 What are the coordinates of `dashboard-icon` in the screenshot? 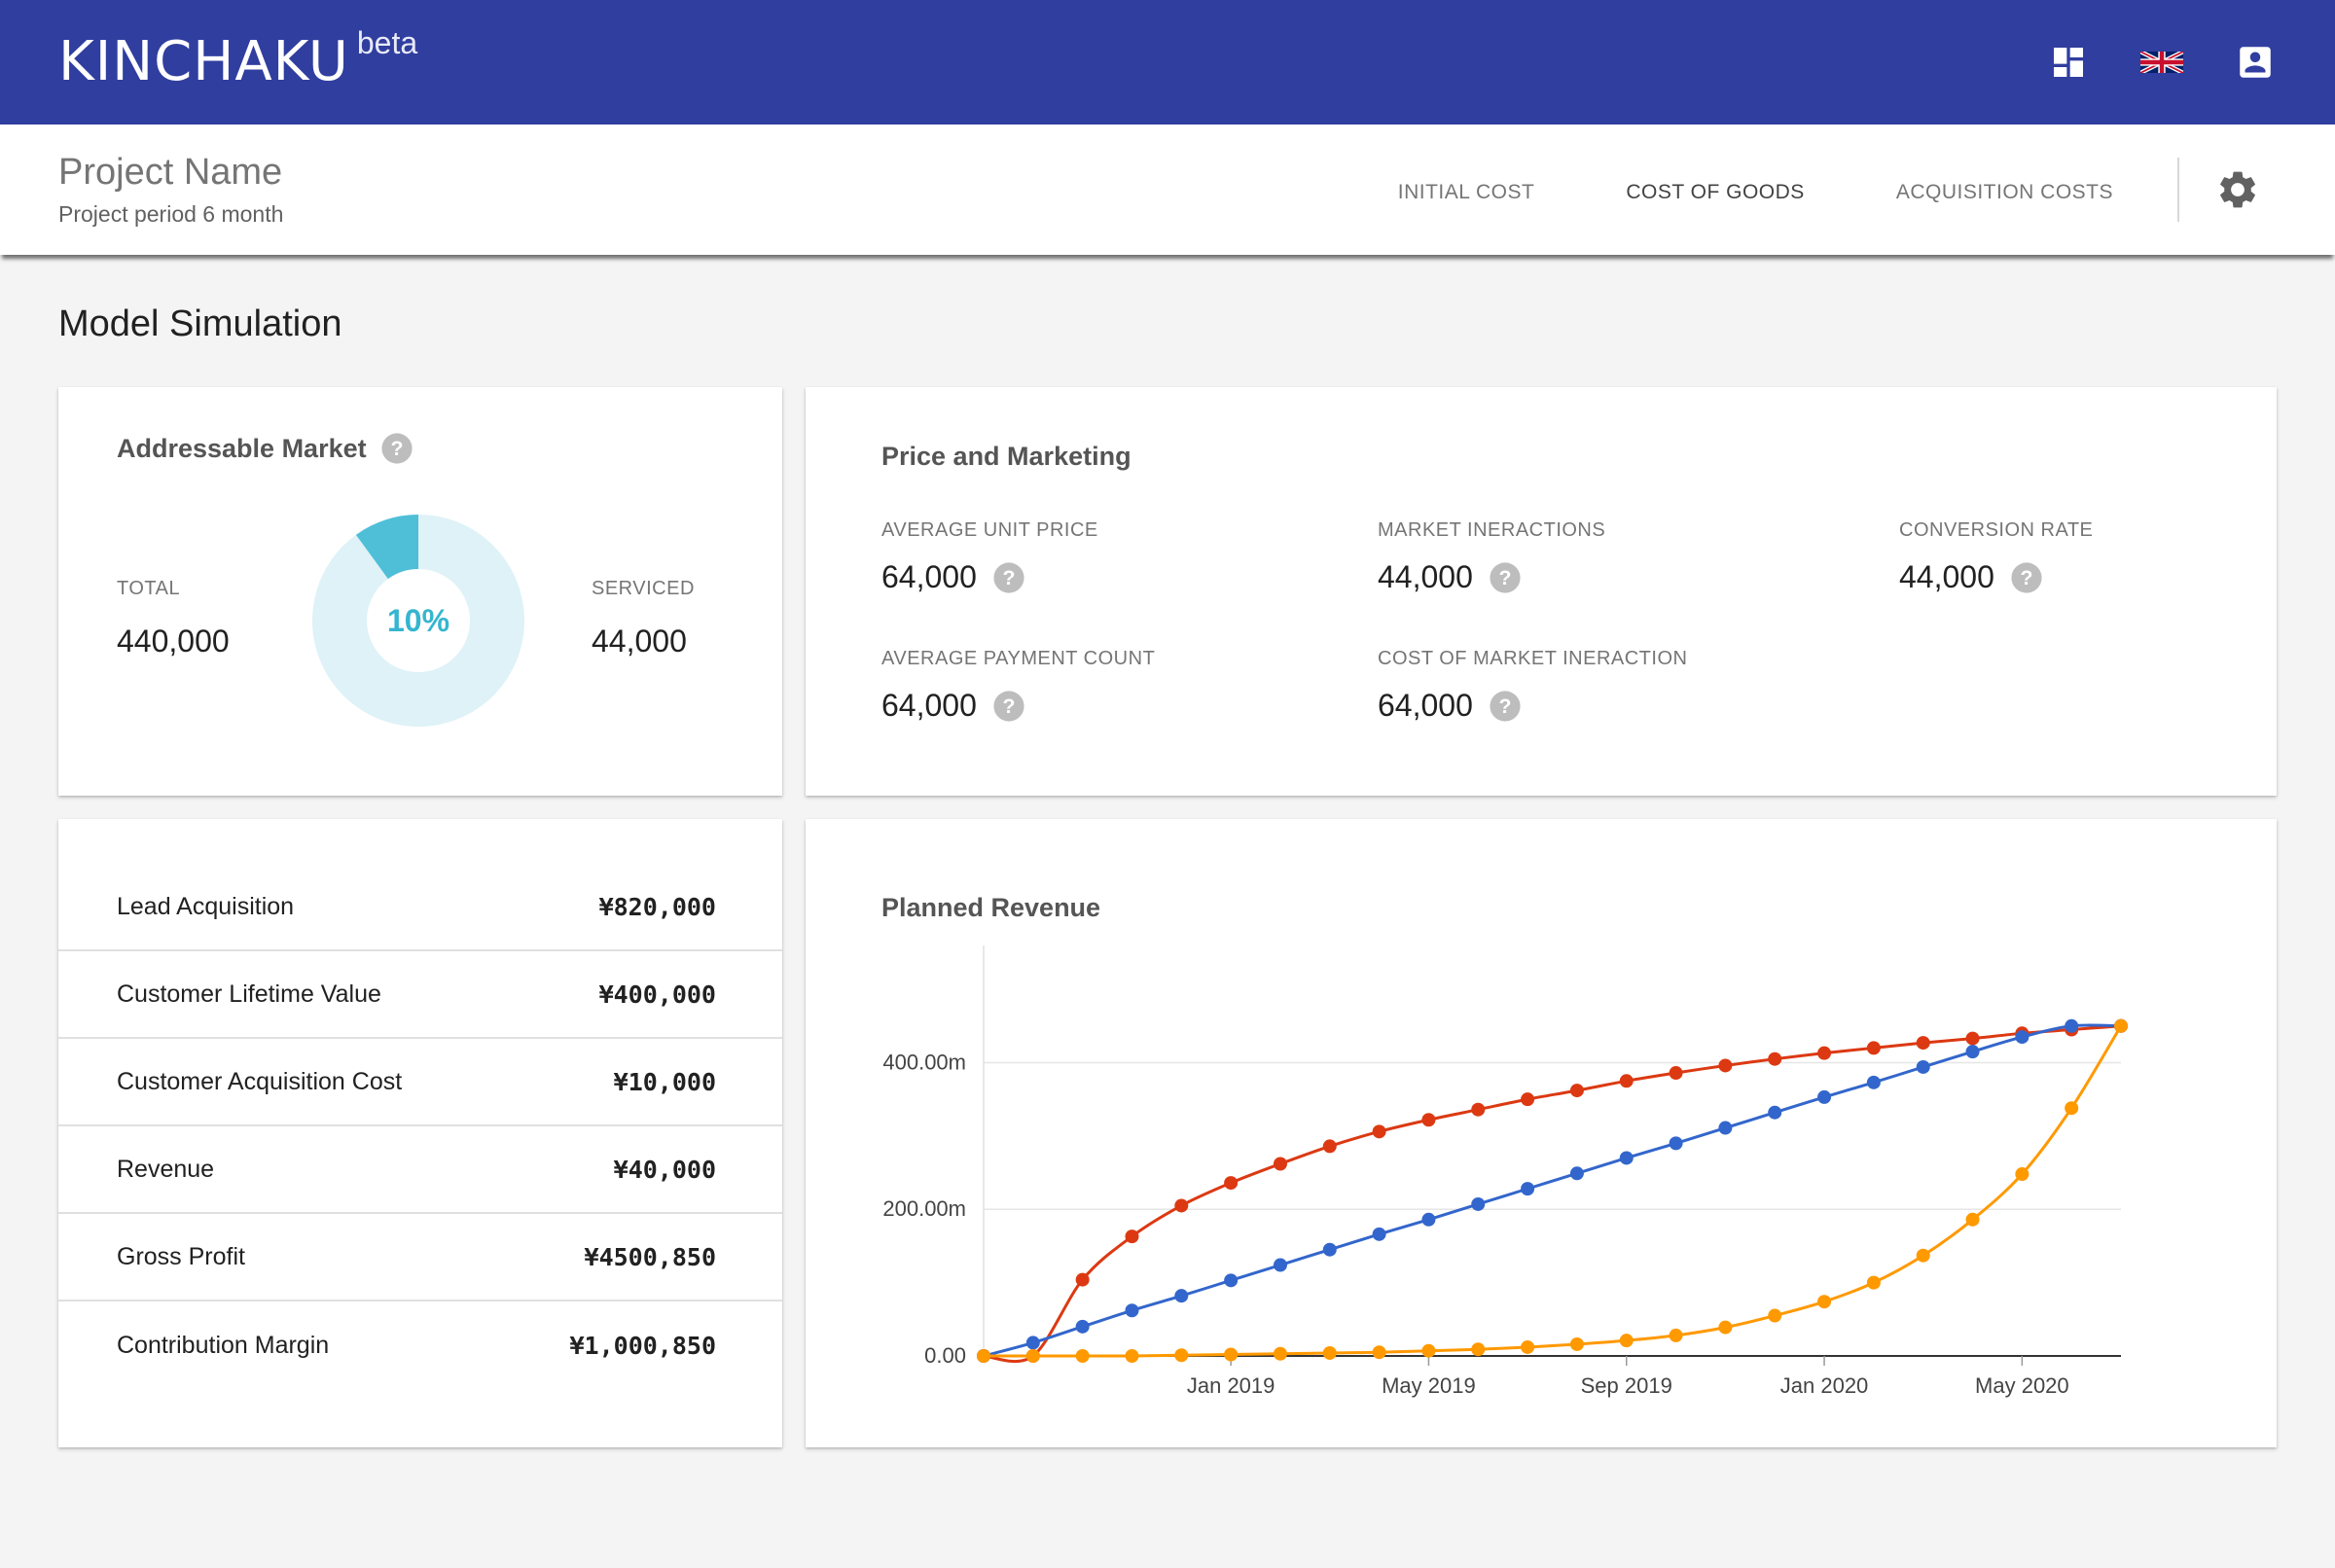 It's located at (2068, 62).